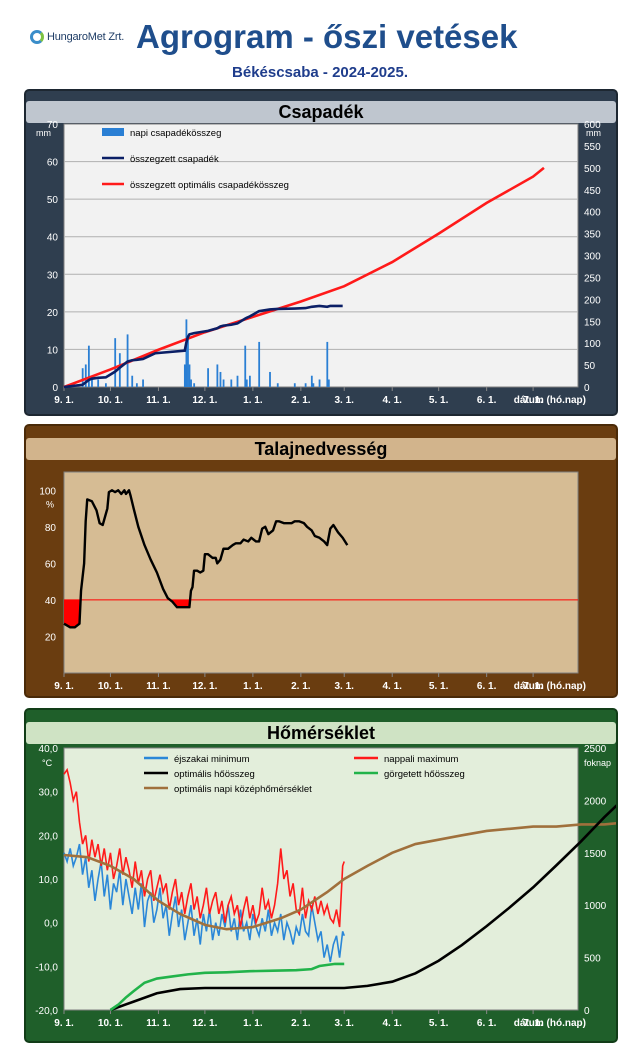 The width and height of the screenshot is (640, 1060). I want to click on x-tick-label: 12. 1., so click(204, 1023).